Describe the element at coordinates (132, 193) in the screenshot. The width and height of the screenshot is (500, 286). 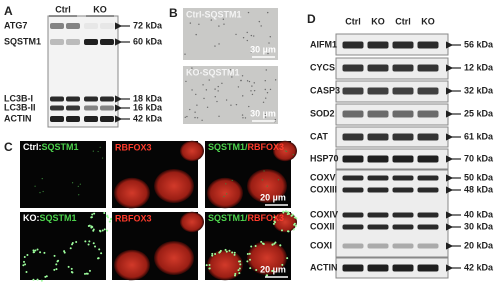
I see `cell` at that location.